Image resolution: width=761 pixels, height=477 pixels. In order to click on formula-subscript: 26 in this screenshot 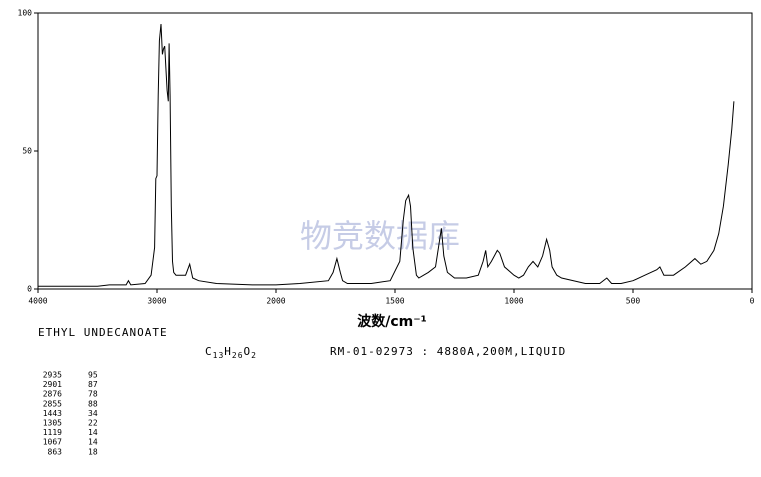, I will do `click(238, 355)`.